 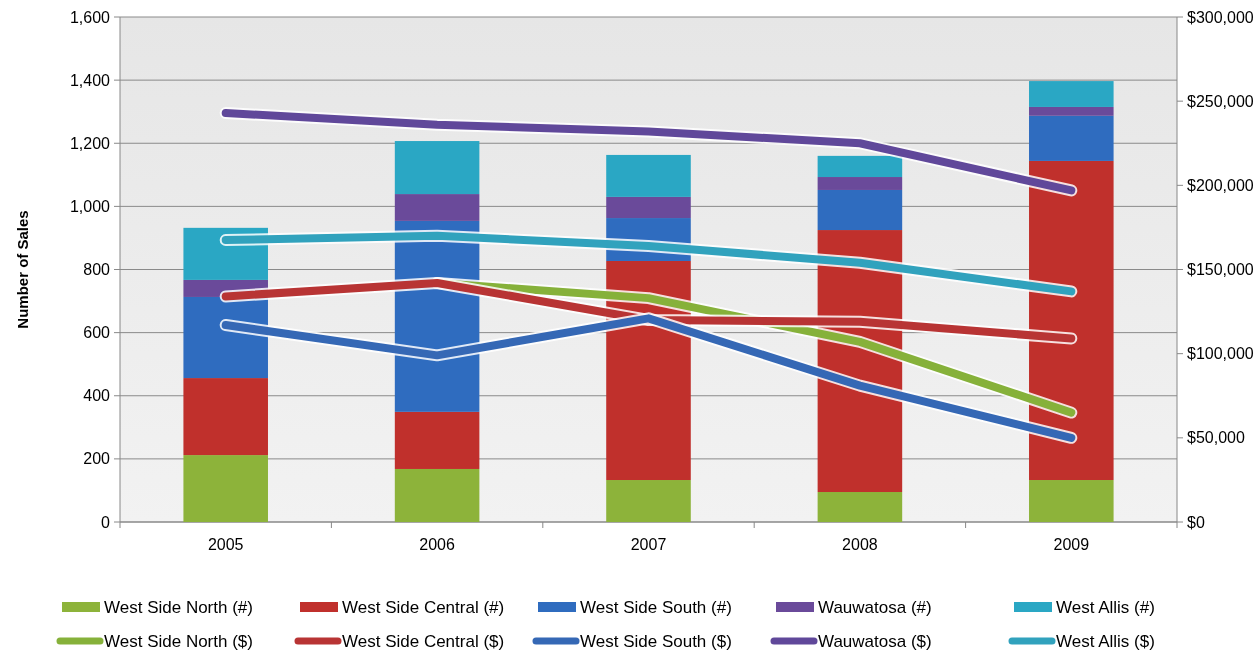 What do you see at coordinates (860, 544) in the screenshot?
I see `x-tick-label: 2008` at bounding box center [860, 544].